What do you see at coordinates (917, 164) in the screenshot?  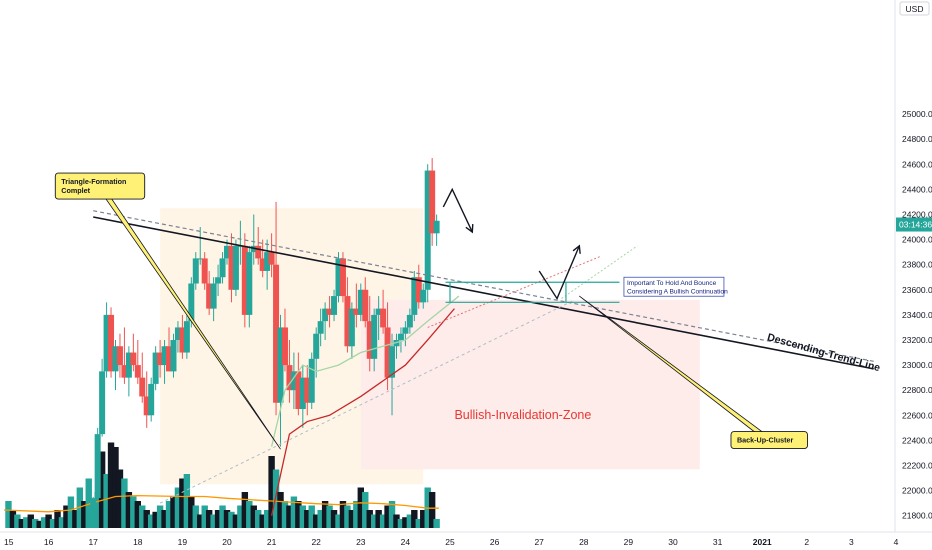 I see `price-tick: 24600.0` at bounding box center [917, 164].